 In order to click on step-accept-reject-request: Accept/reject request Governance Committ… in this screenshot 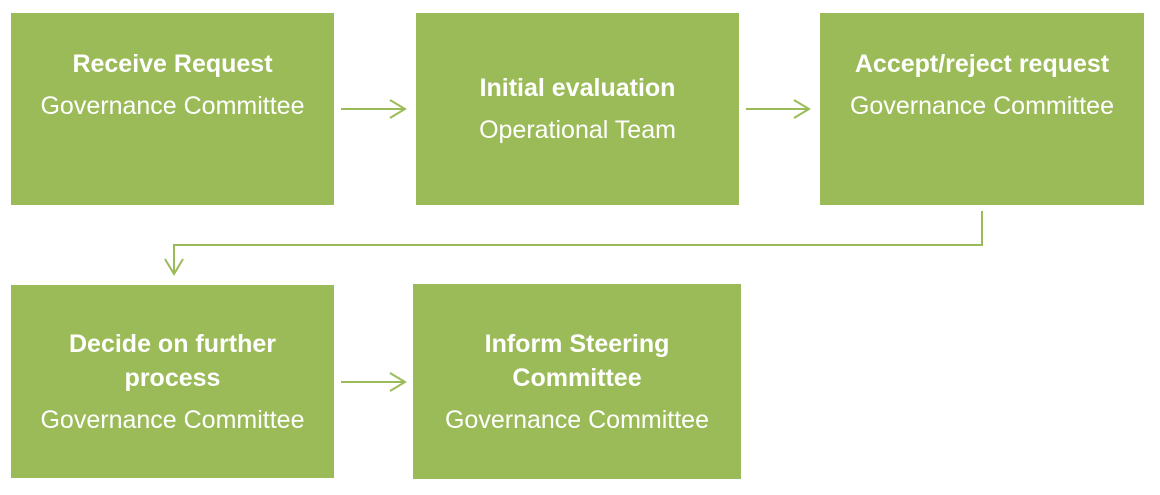, I will do `click(982, 109)`.